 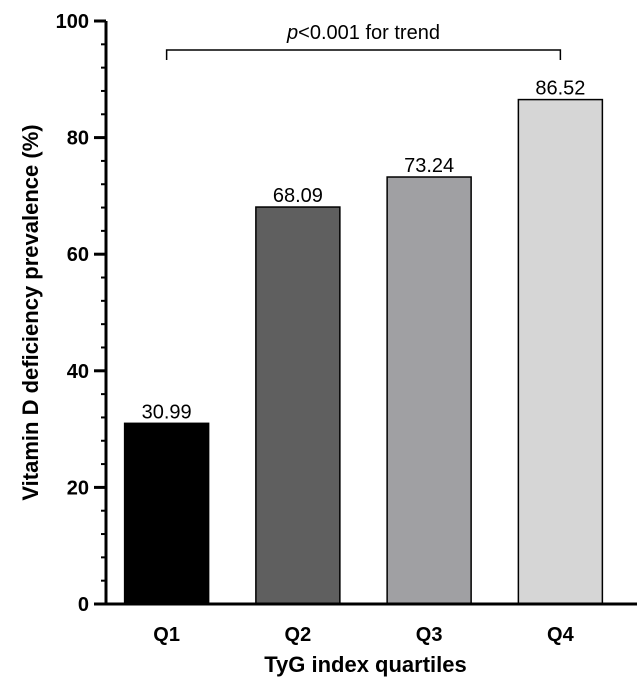 I want to click on y-tick-label: 100, so click(x=72, y=22).